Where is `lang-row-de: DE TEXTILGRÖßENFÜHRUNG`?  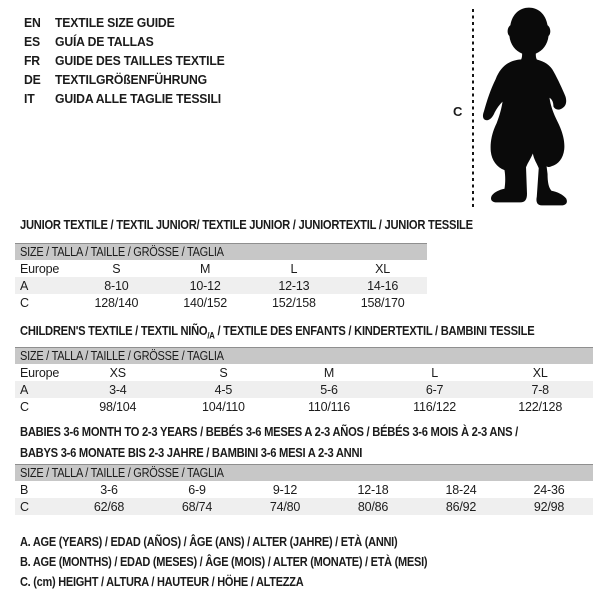
lang-row-de: DE TEXTILGRÖßENFÜHRUNG is located at coordinates (124, 79).